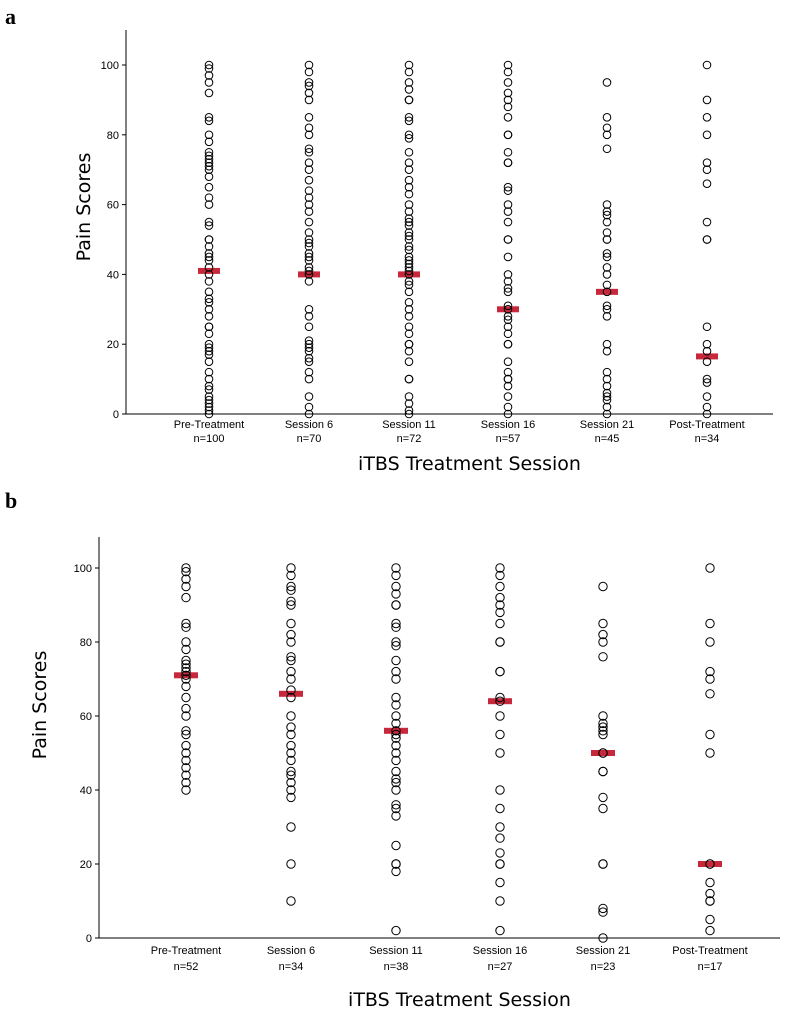 Image resolution: width=800 pixels, height=1013 pixels. What do you see at coordinates (10, 16) in the screenshot?
I see `panel-a-letter: a` at bounding box center [10, 16].